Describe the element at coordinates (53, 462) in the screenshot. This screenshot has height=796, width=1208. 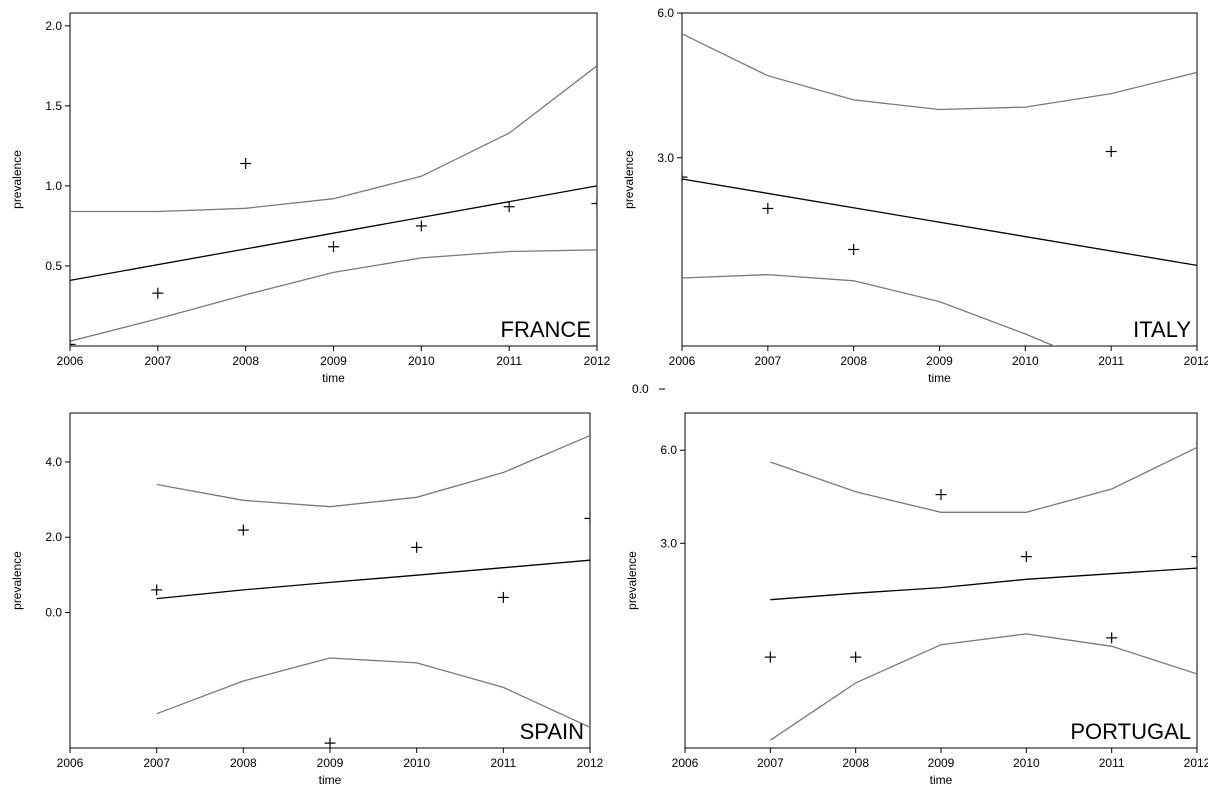
I see `y-tick-label: 4.0` at that location.